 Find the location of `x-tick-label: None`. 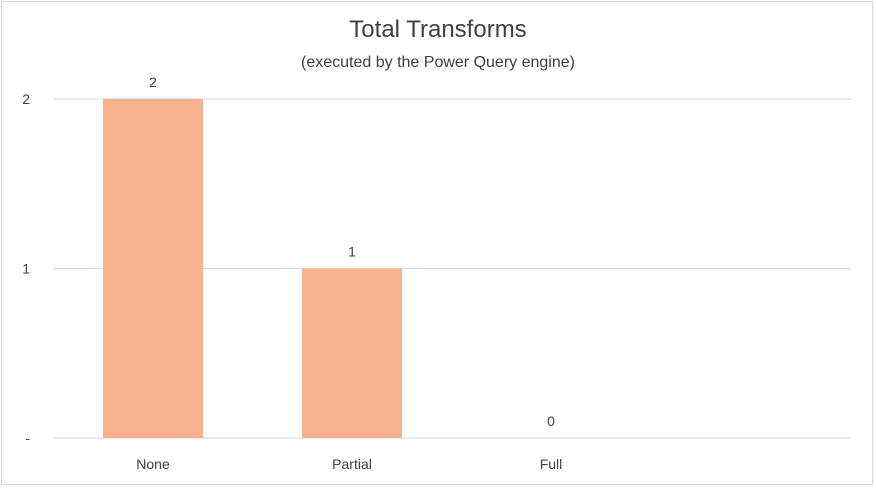

x-tick-label: None is located at coordinates (153, 464).